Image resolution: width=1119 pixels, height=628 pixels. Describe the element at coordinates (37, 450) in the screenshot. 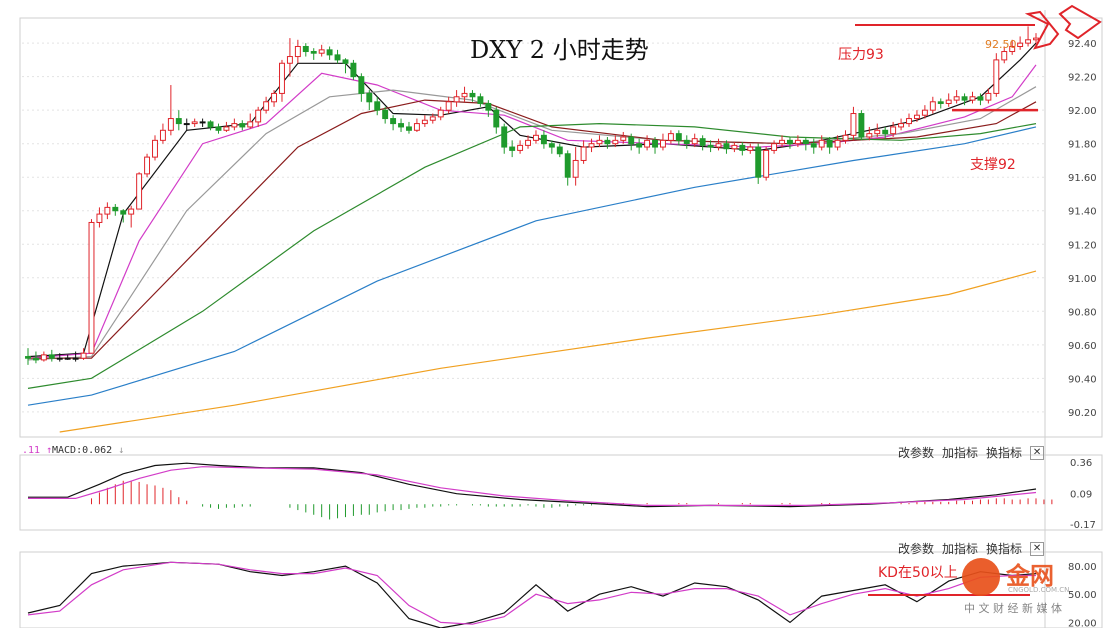

I see `macd-prefix: .11 ↑` at that location.